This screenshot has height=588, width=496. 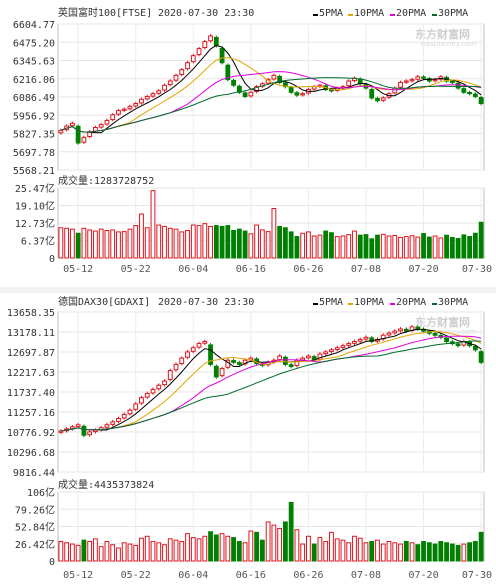 What do you see at coordinates (78, 269) in the screenshot?
I see `x-tick-label: 05-12` at bounding box center [78, 269].